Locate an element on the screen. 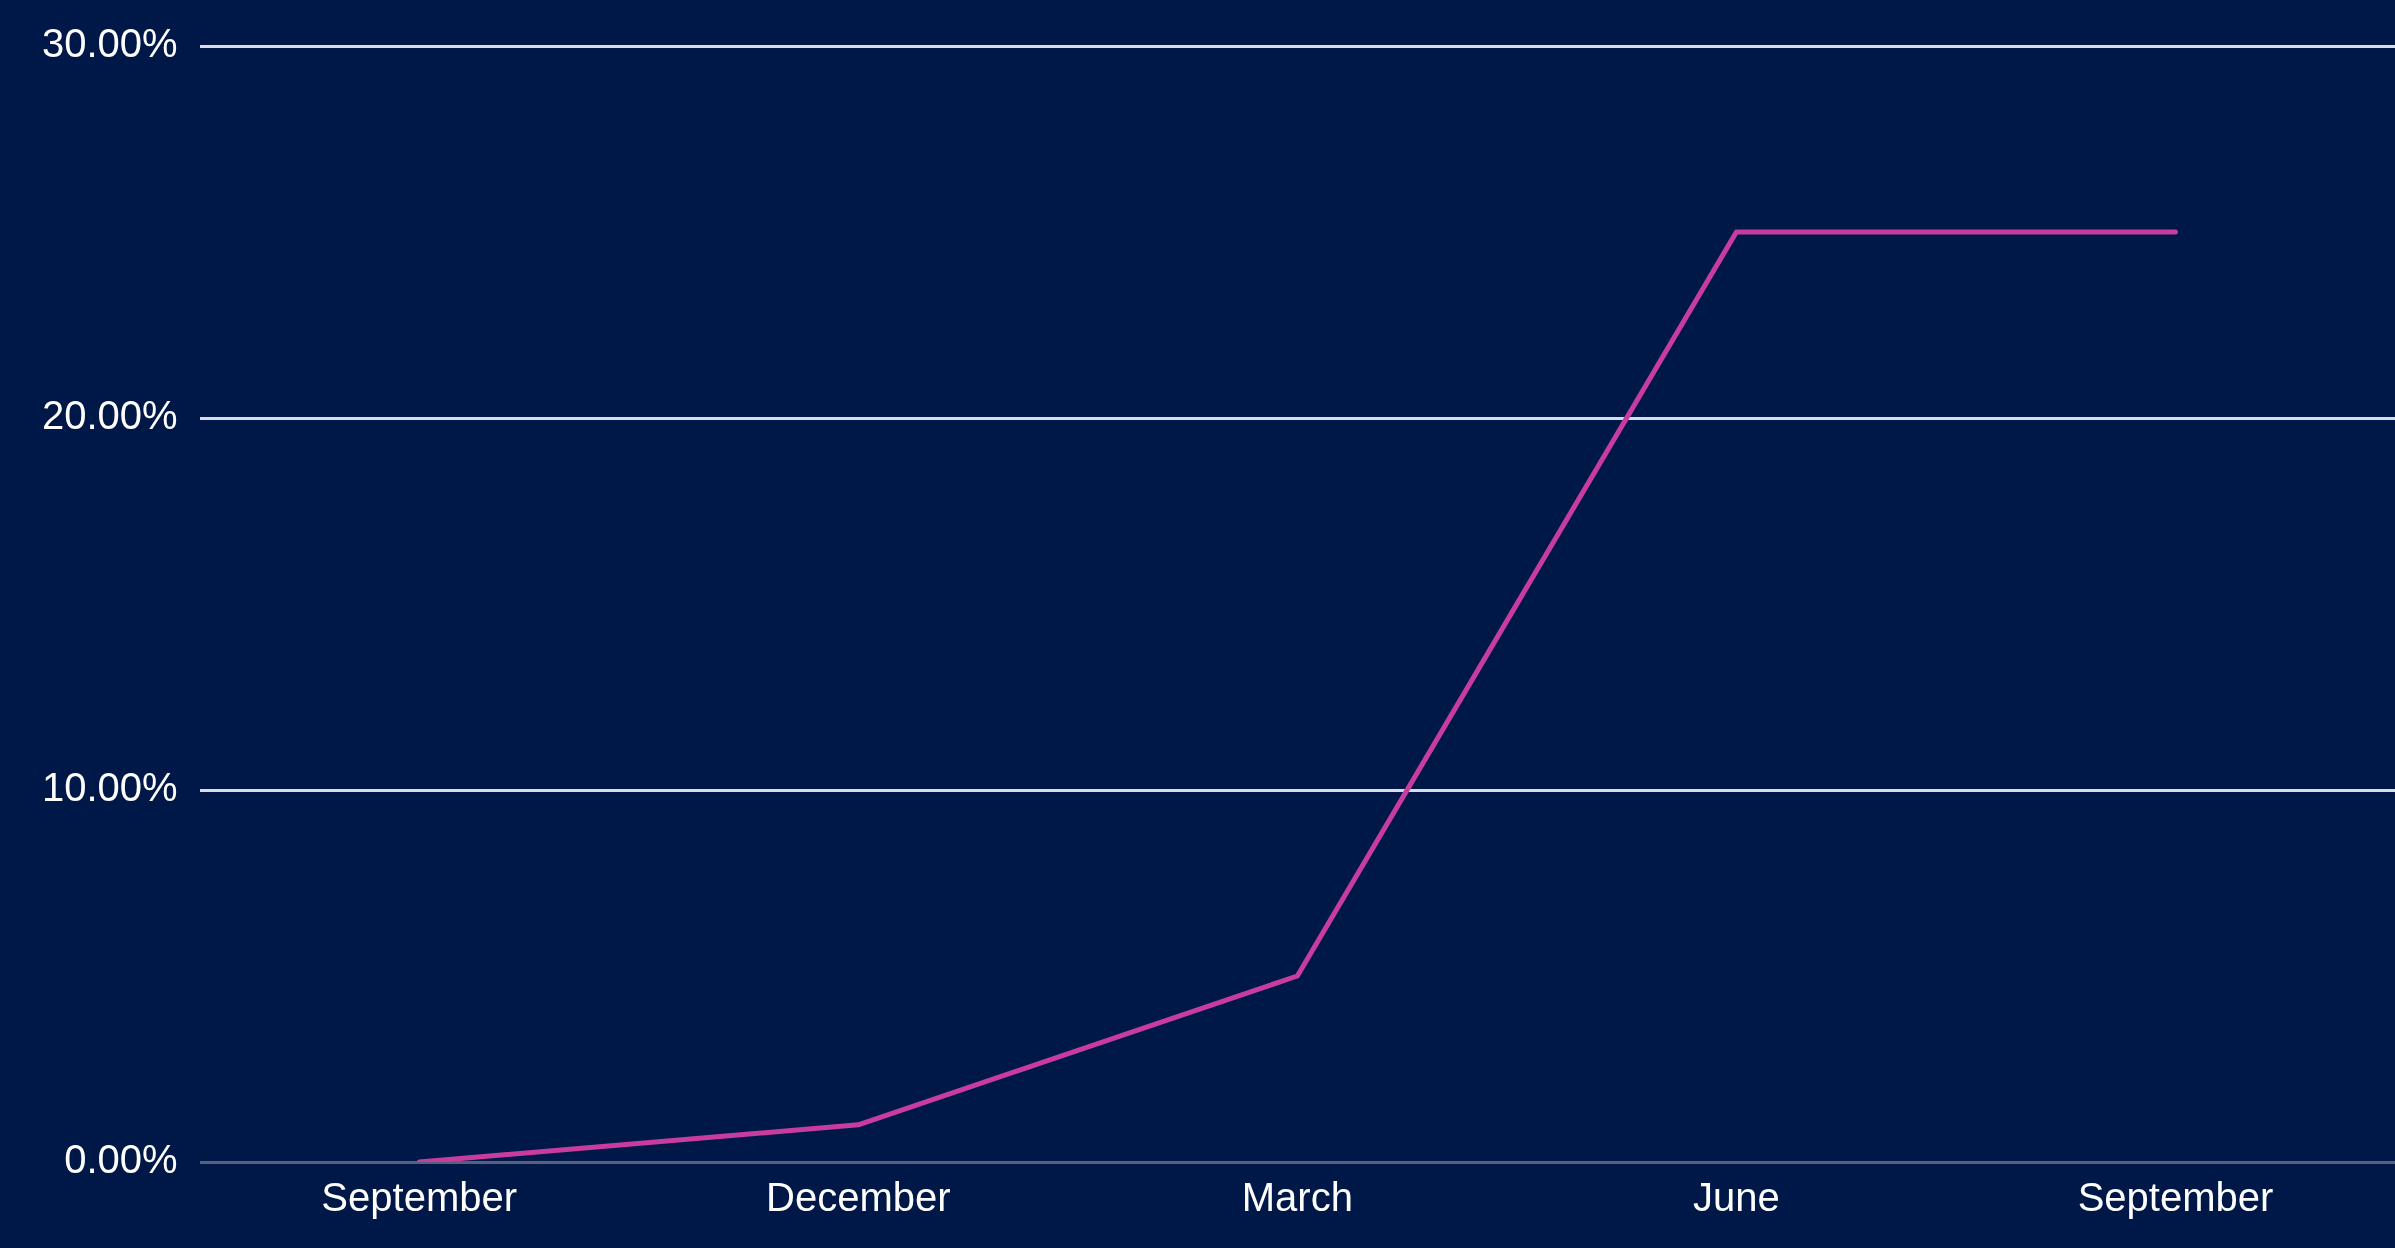  x-tick-label: December is located at coordinates (858, 1197).